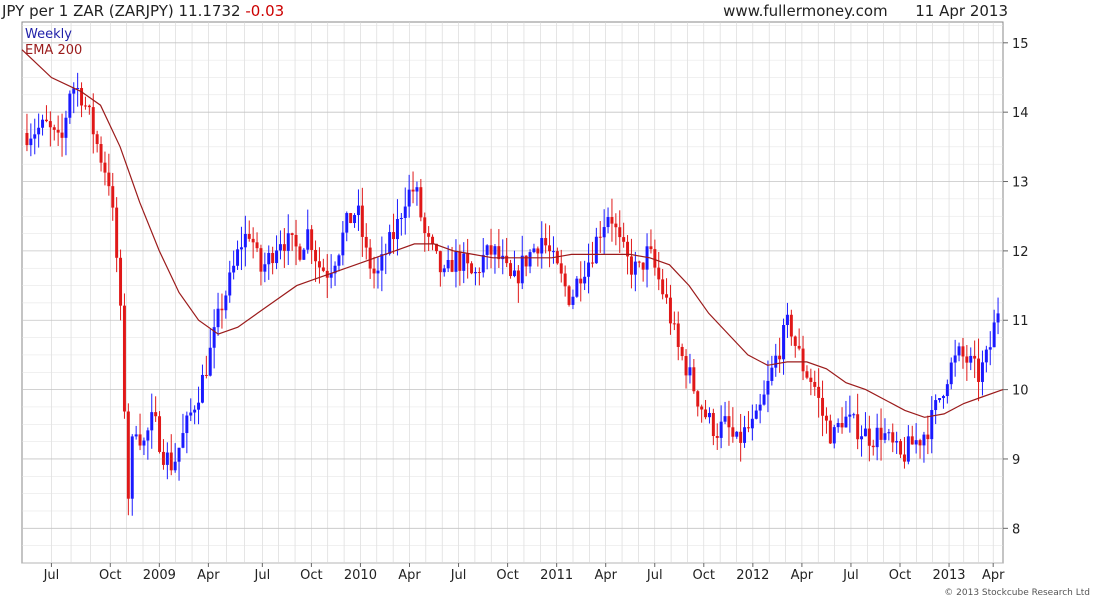  I want to click on site-label: www.fullermoney.com, so click(805, 11).